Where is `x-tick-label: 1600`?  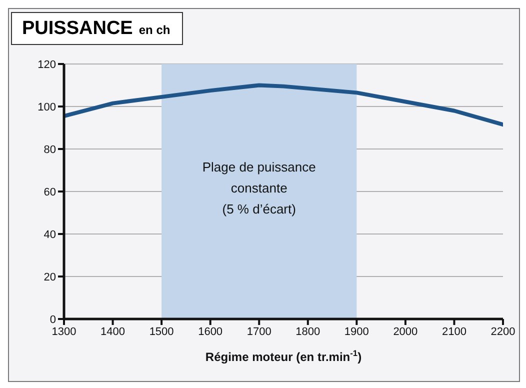
x-tick-label: 1600 is located at coordinates (210, 332).